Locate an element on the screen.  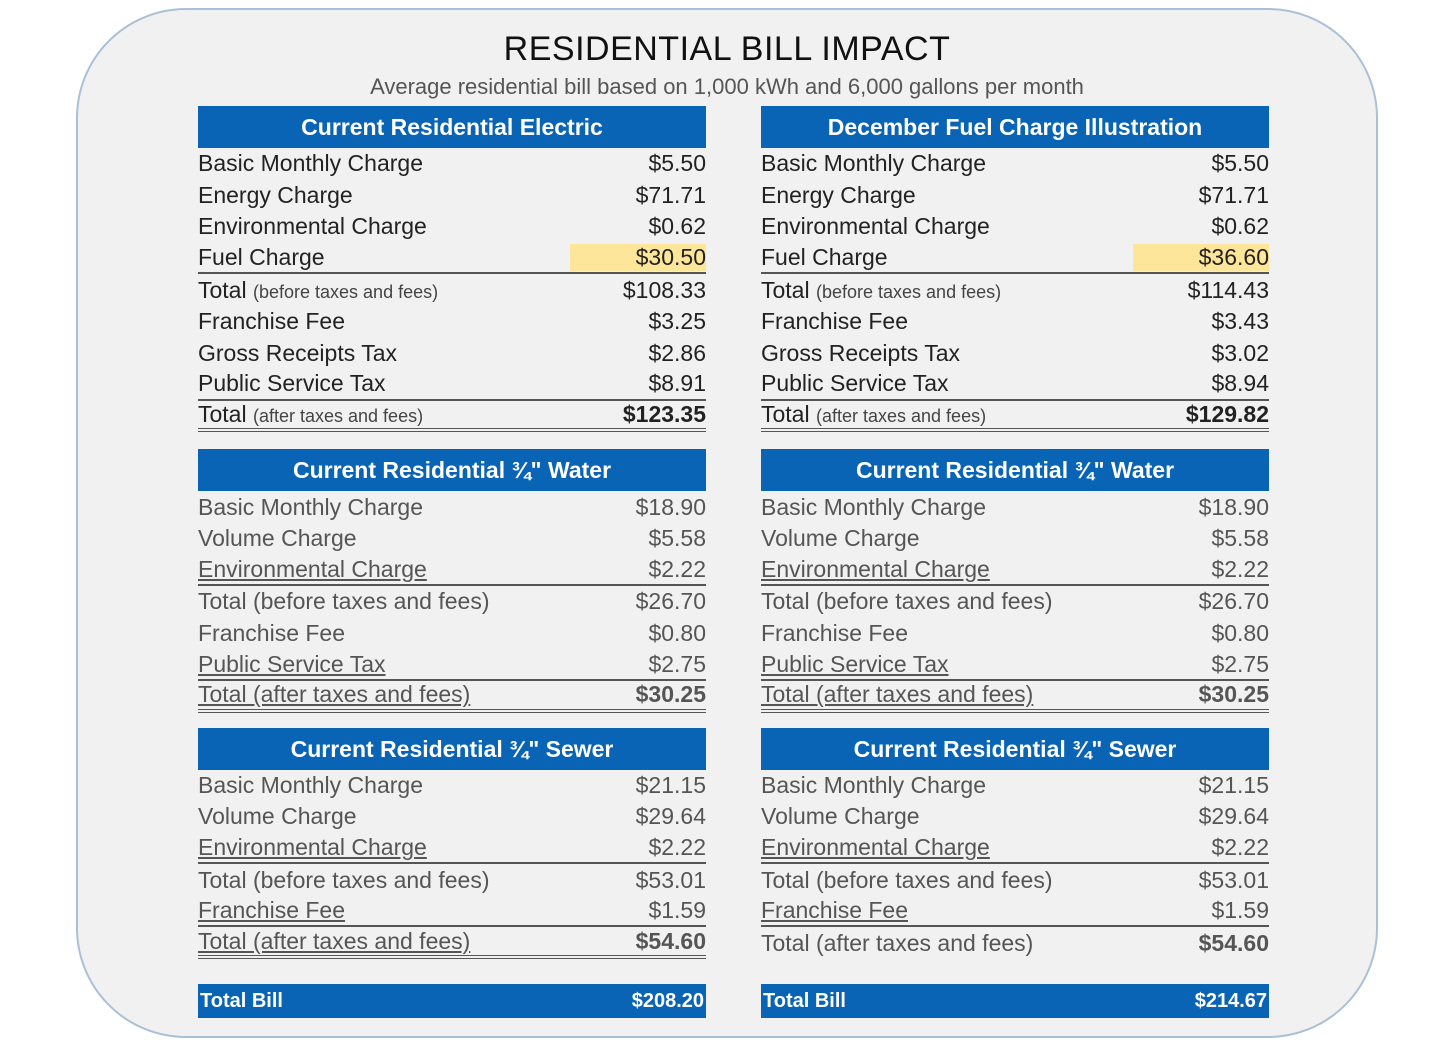
total-bill-amount: $208.20 is located at coordinates (667, 1000).